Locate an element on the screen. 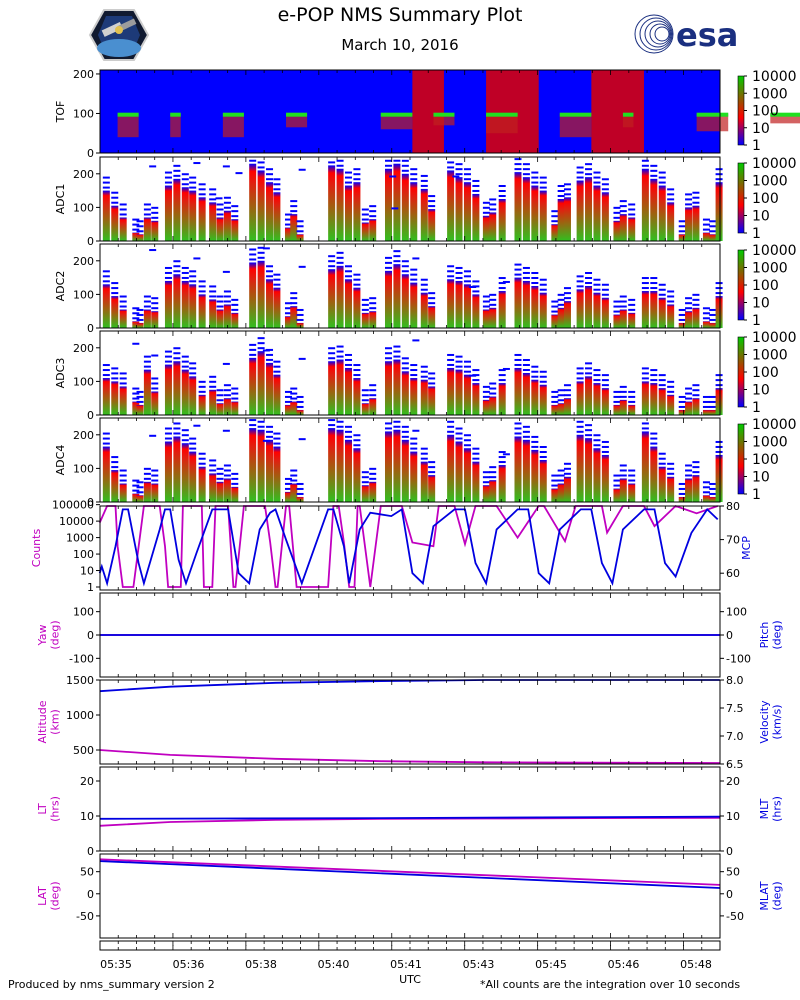 The width and height of the screenshot is (800, 1000). tof-signal-block is located at coordinates (233, 125).